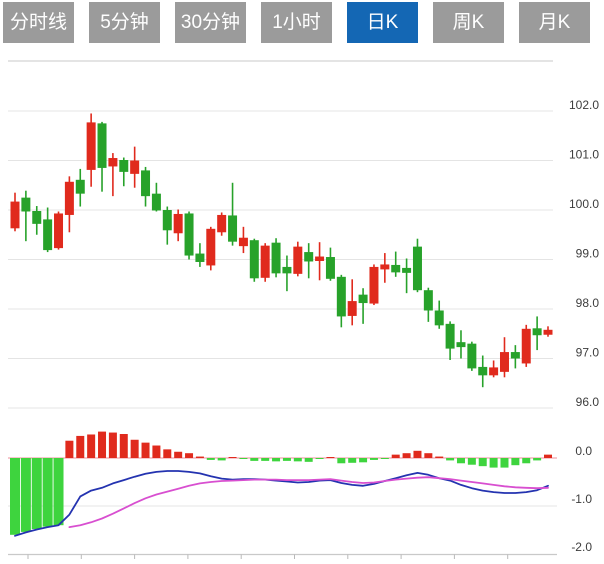  What do you see at coordinates (38, 22) in the screenshot?
I see `tab-timeshare: 分时线` at bounding box center [38, 22].